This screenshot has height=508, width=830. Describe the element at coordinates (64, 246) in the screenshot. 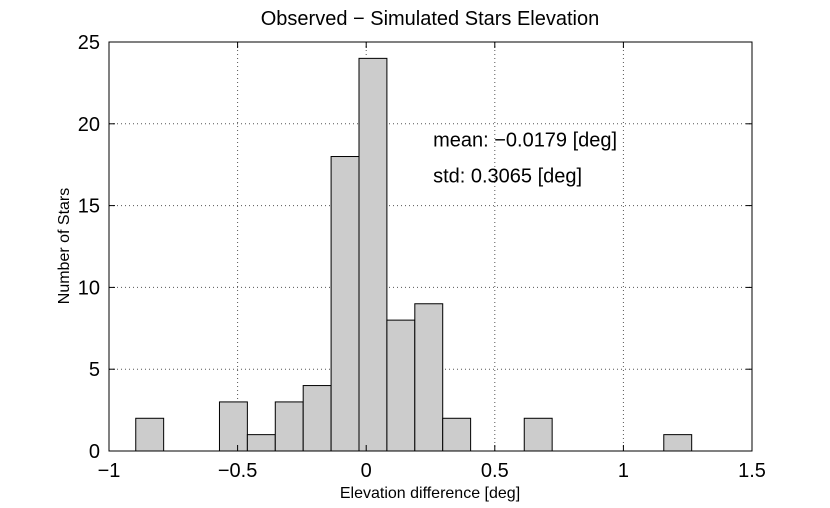

I see `y-axis-label: Number of Stars` at that location.